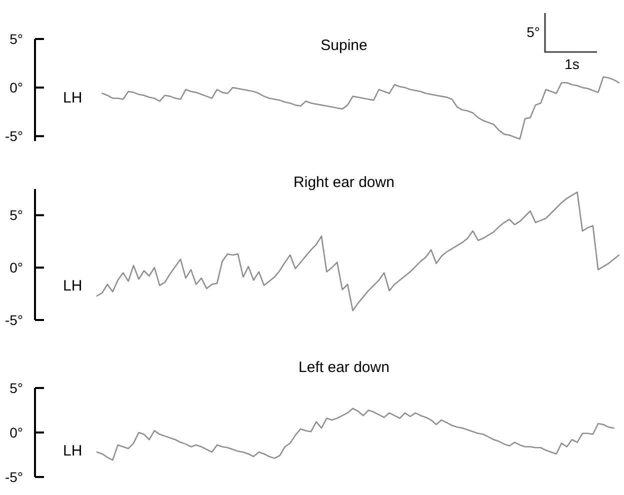 This screenshot has width=624, height=495. Describe the element at coordinates (344, 45) in the screenshot. I see `chart-title: Supine` at that location.